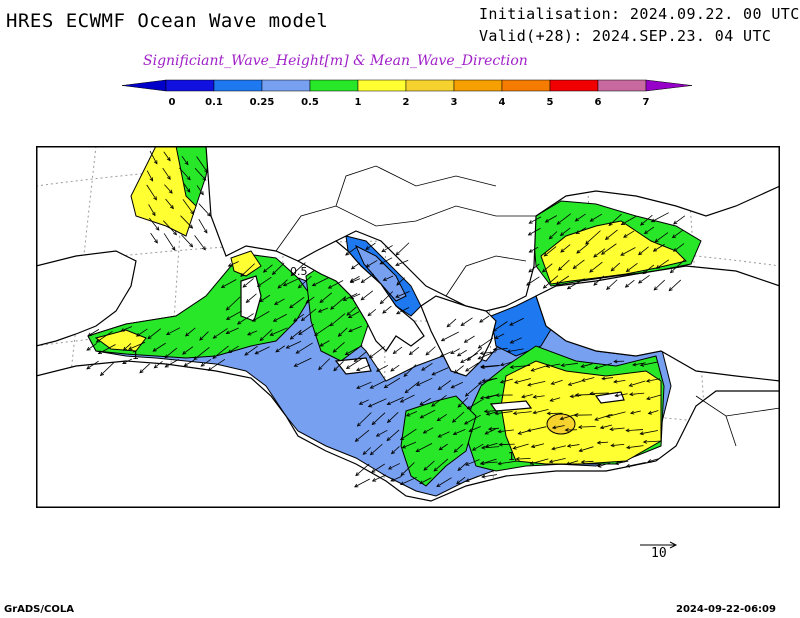  I want to click on footer-software: GrADS/COLA, so click(39, 609).